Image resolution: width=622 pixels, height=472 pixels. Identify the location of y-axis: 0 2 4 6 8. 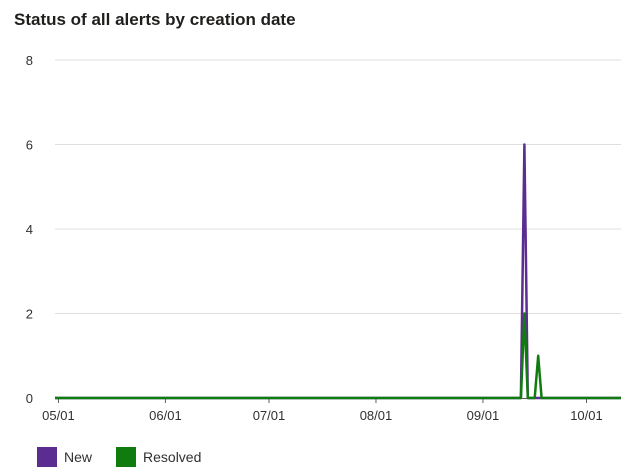
(29, 229).